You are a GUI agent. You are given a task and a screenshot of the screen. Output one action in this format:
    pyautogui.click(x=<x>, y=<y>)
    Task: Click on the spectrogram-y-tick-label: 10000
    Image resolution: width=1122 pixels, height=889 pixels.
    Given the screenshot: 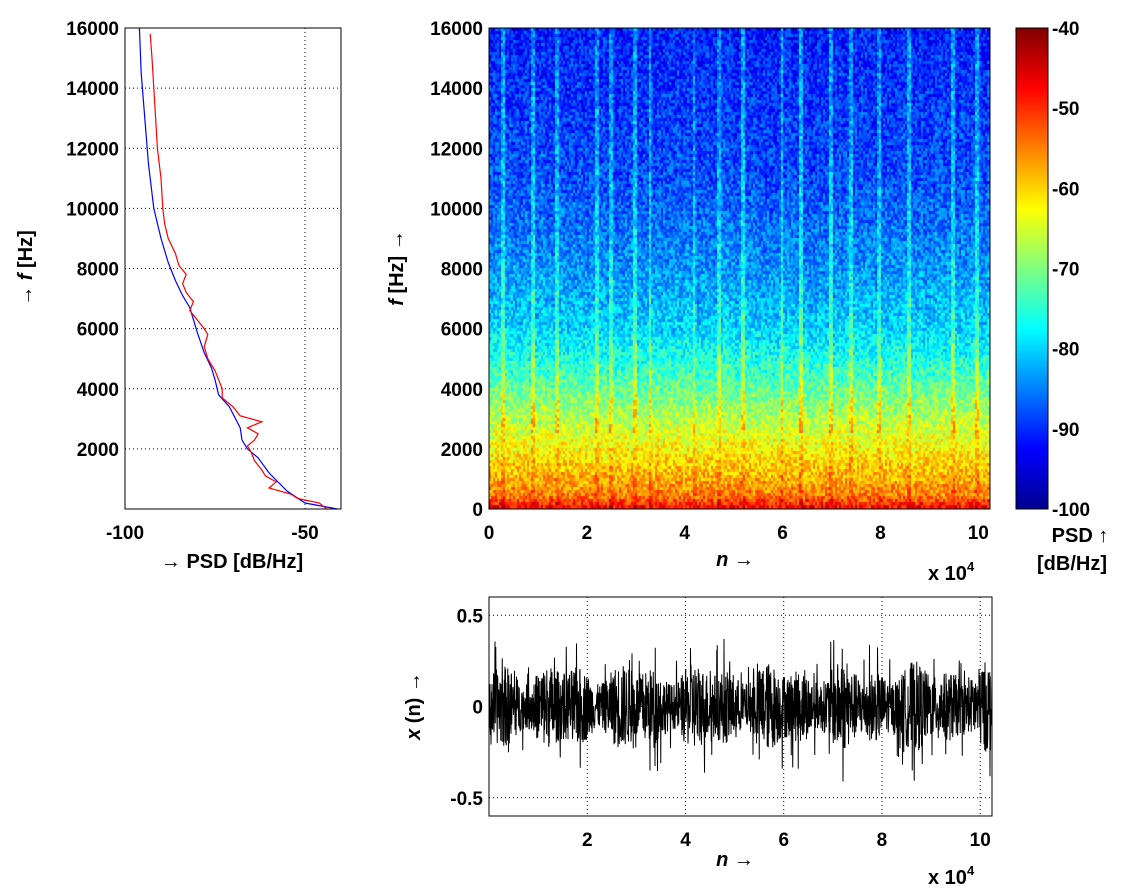 What is the action you would take?
    pyautogui.click(x=456, y=209)
    